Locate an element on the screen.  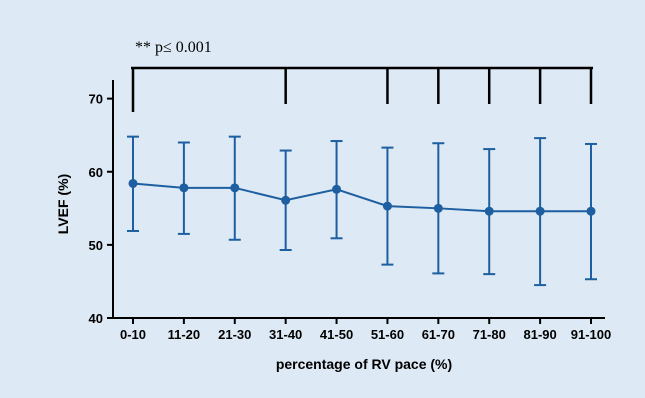
x-tick-label: 81-90 is located at coordinates (539, 334).